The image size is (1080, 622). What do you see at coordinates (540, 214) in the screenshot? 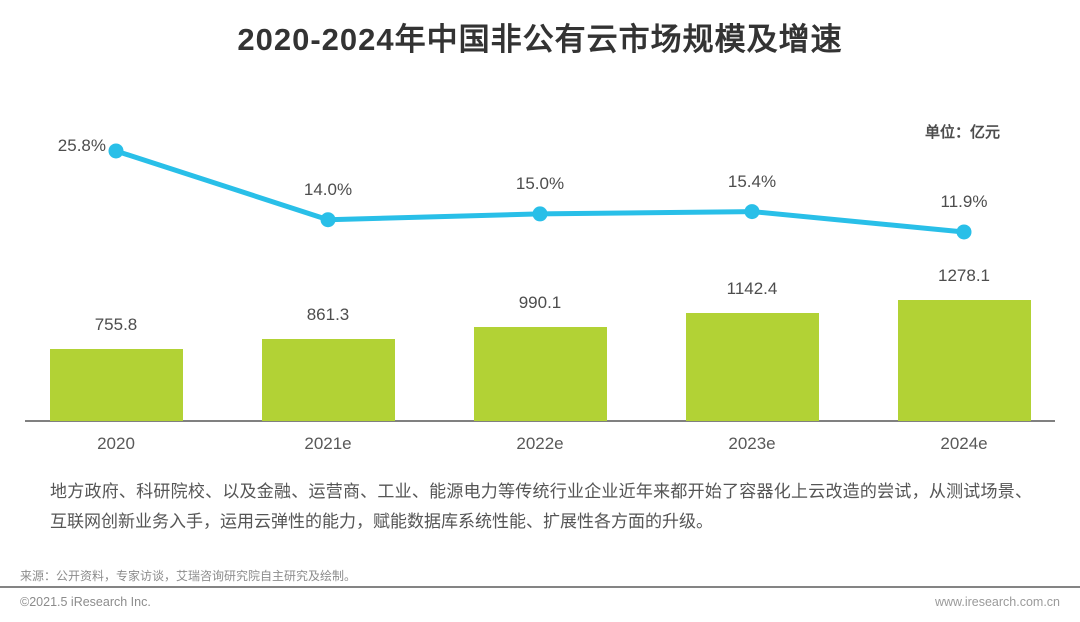
I see `growth-point-2022e` at bounding box center [540, 214].